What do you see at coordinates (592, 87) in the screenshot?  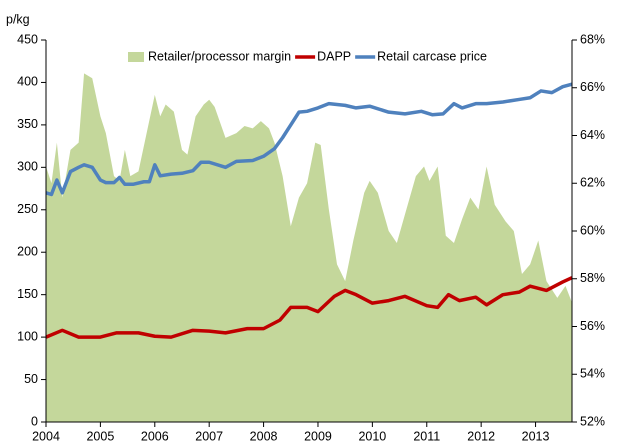 I see `y2-tick-label: 66%` at bounding box center [592, 87].